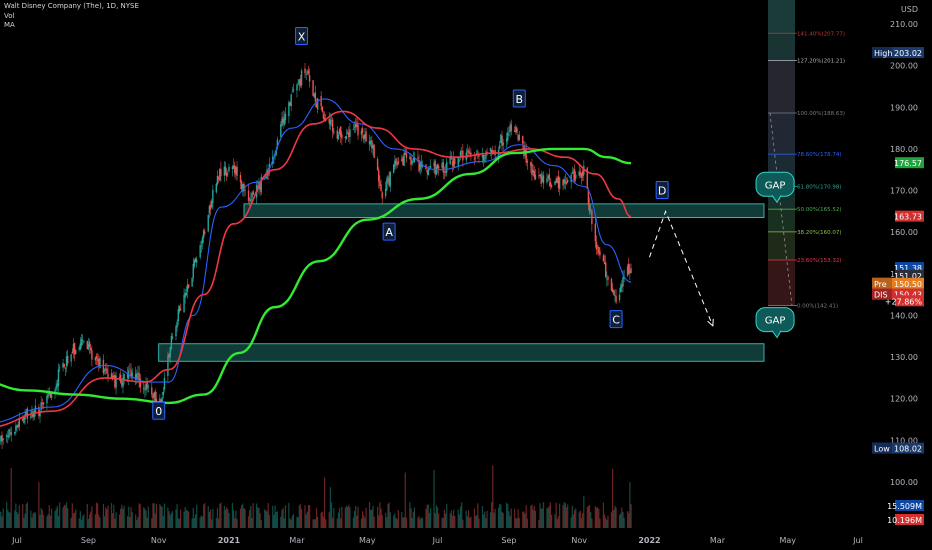 This screenshot has height=550, width=932. Describe the element at coordinates (904, 232) in the screenshot. I see `price-axis-tick-label: 160.00` at that location.